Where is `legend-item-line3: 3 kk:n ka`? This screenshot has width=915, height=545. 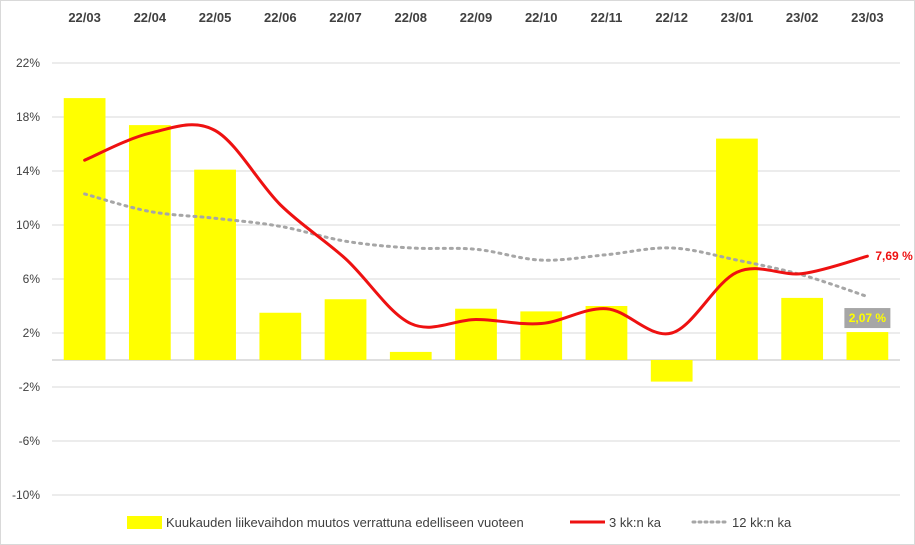 legend-item-line3: 3 kk:n ka is located at coordinates (616, 522).